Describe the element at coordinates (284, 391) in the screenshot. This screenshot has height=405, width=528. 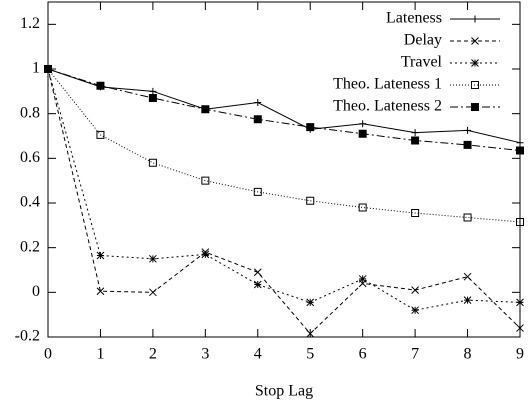
I see `x-axis-label: Stop Lag` at that location.